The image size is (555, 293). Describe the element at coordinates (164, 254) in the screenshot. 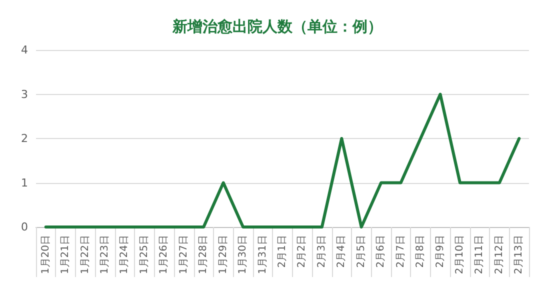

I see `x-tick-label: 1月26日` at that location.